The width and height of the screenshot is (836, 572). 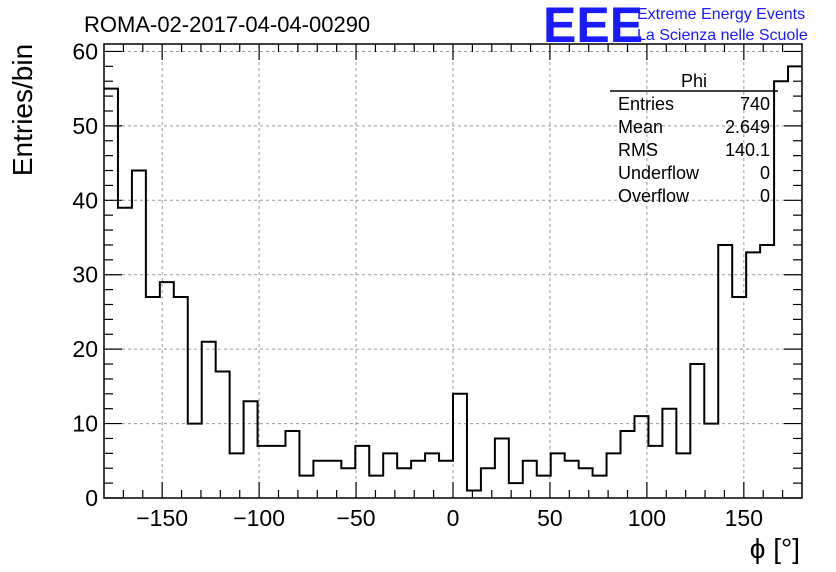 I want to click on x-tick-label: −100, so click(x=259, y=518).